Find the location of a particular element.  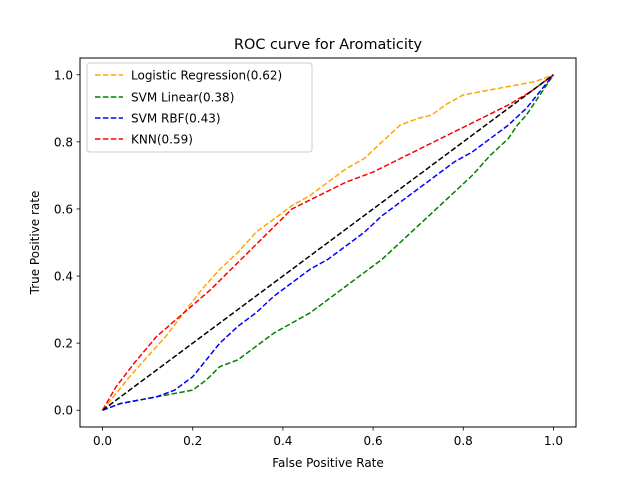

legend-label-logistic-regression: Logistic Regression(0.62) is located at coordinates (206, 76).